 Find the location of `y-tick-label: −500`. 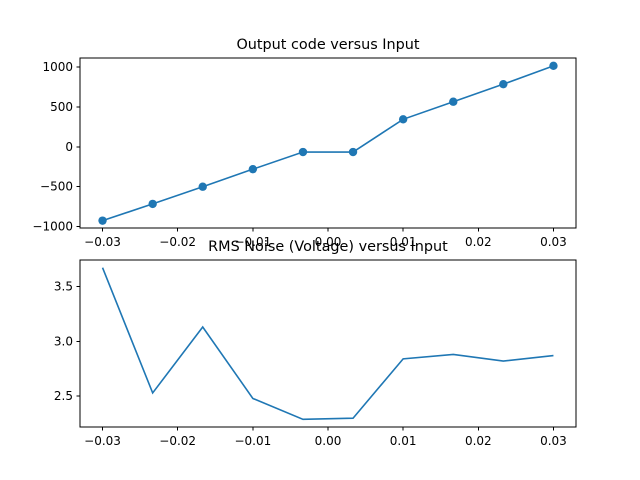

y-tick-label: −500 is located at coordinates (56, 187).